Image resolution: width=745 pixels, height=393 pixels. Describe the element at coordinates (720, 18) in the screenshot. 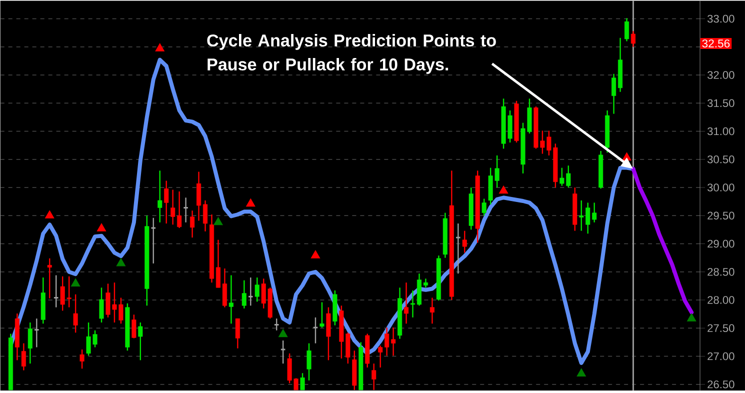

I see `y-tick-label: 33.00` at that location.